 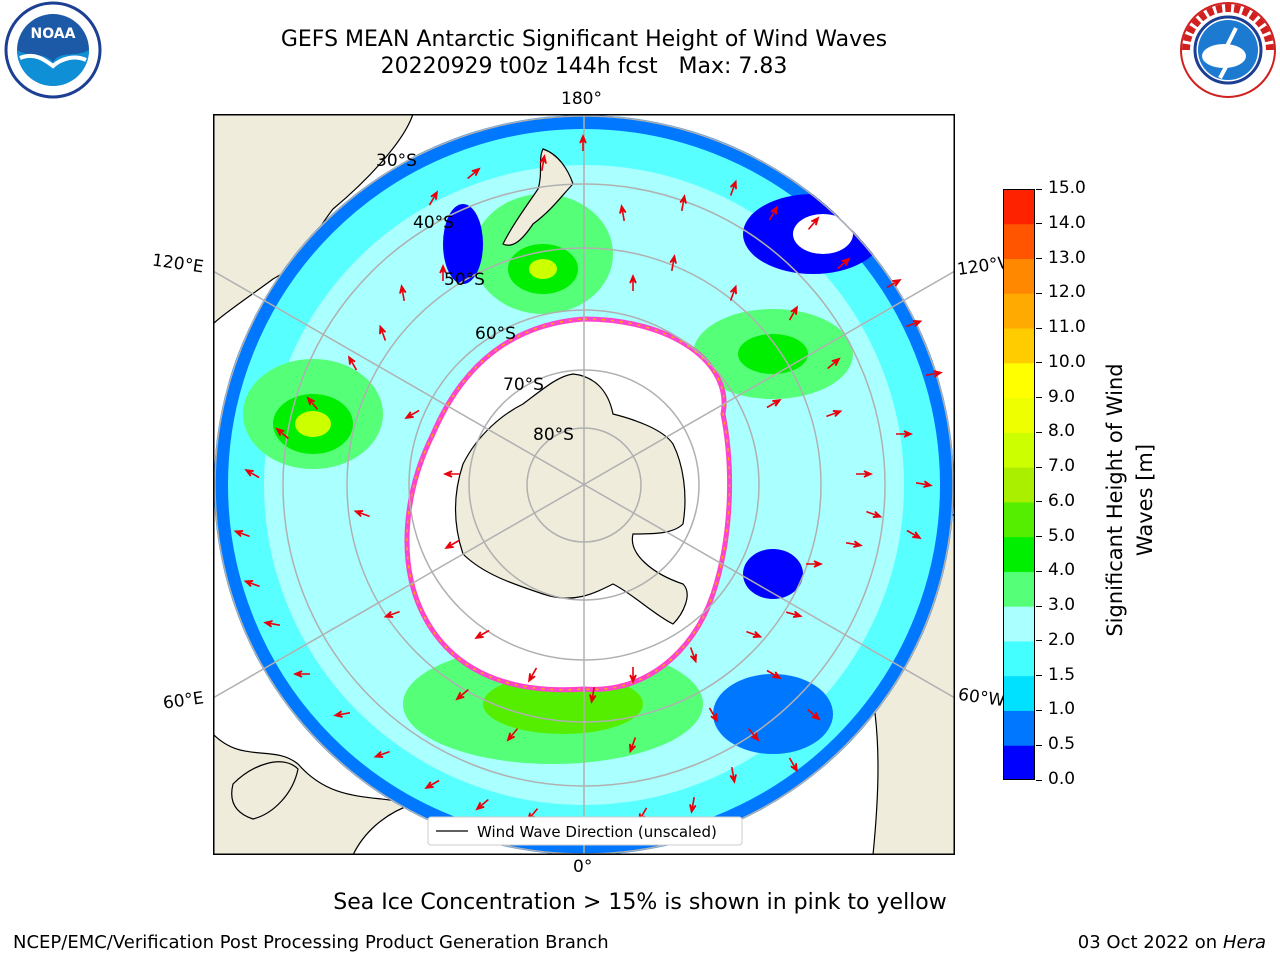 What do you see at coordinates (1062, 396) in the screenshot?
I see `colorbar-tick-label: 9.0` at bounding box center [1062, 396].